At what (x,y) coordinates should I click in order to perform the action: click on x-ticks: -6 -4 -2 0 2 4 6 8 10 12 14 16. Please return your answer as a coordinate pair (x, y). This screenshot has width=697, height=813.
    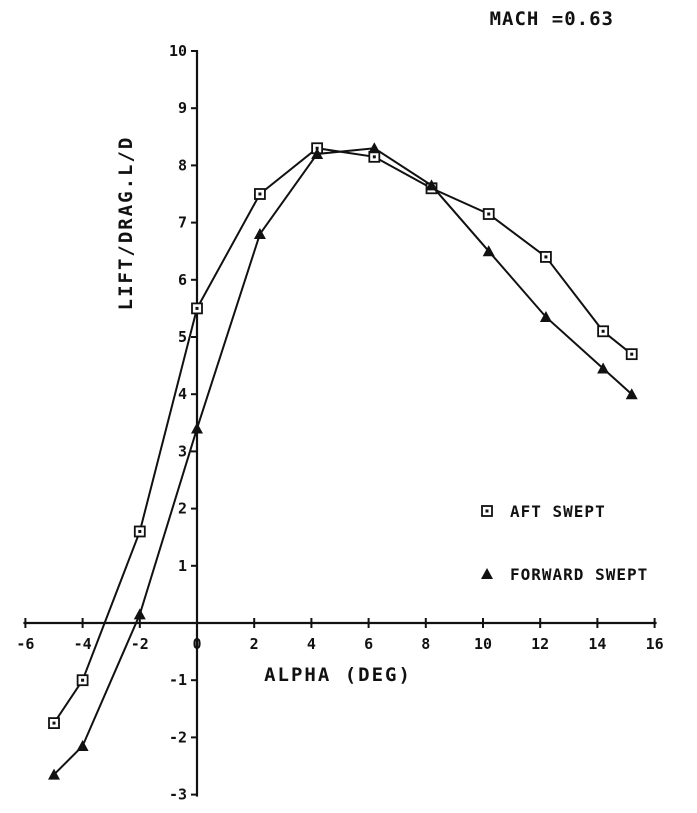
    Looking at the image, I should click on (340, 635).